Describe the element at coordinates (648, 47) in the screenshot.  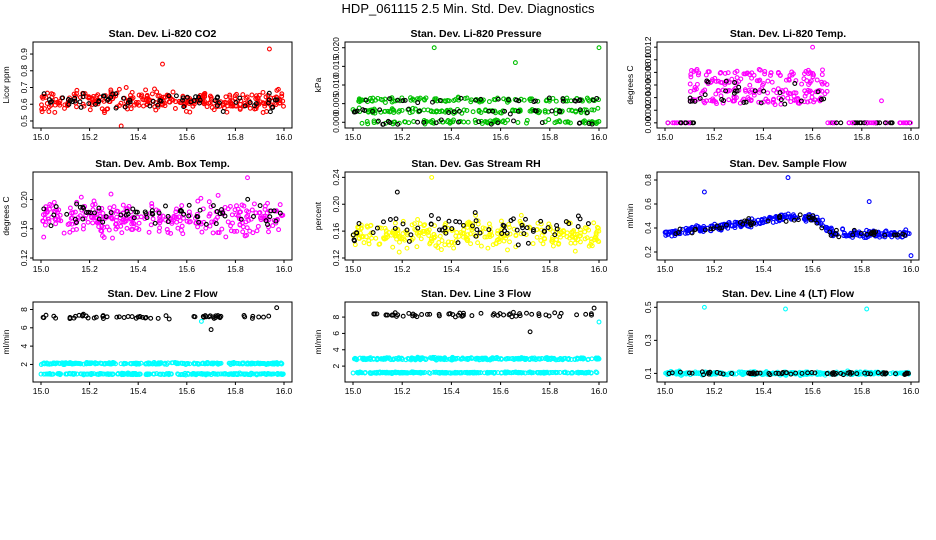
I see `y-tick-label: 0.012` at that location.